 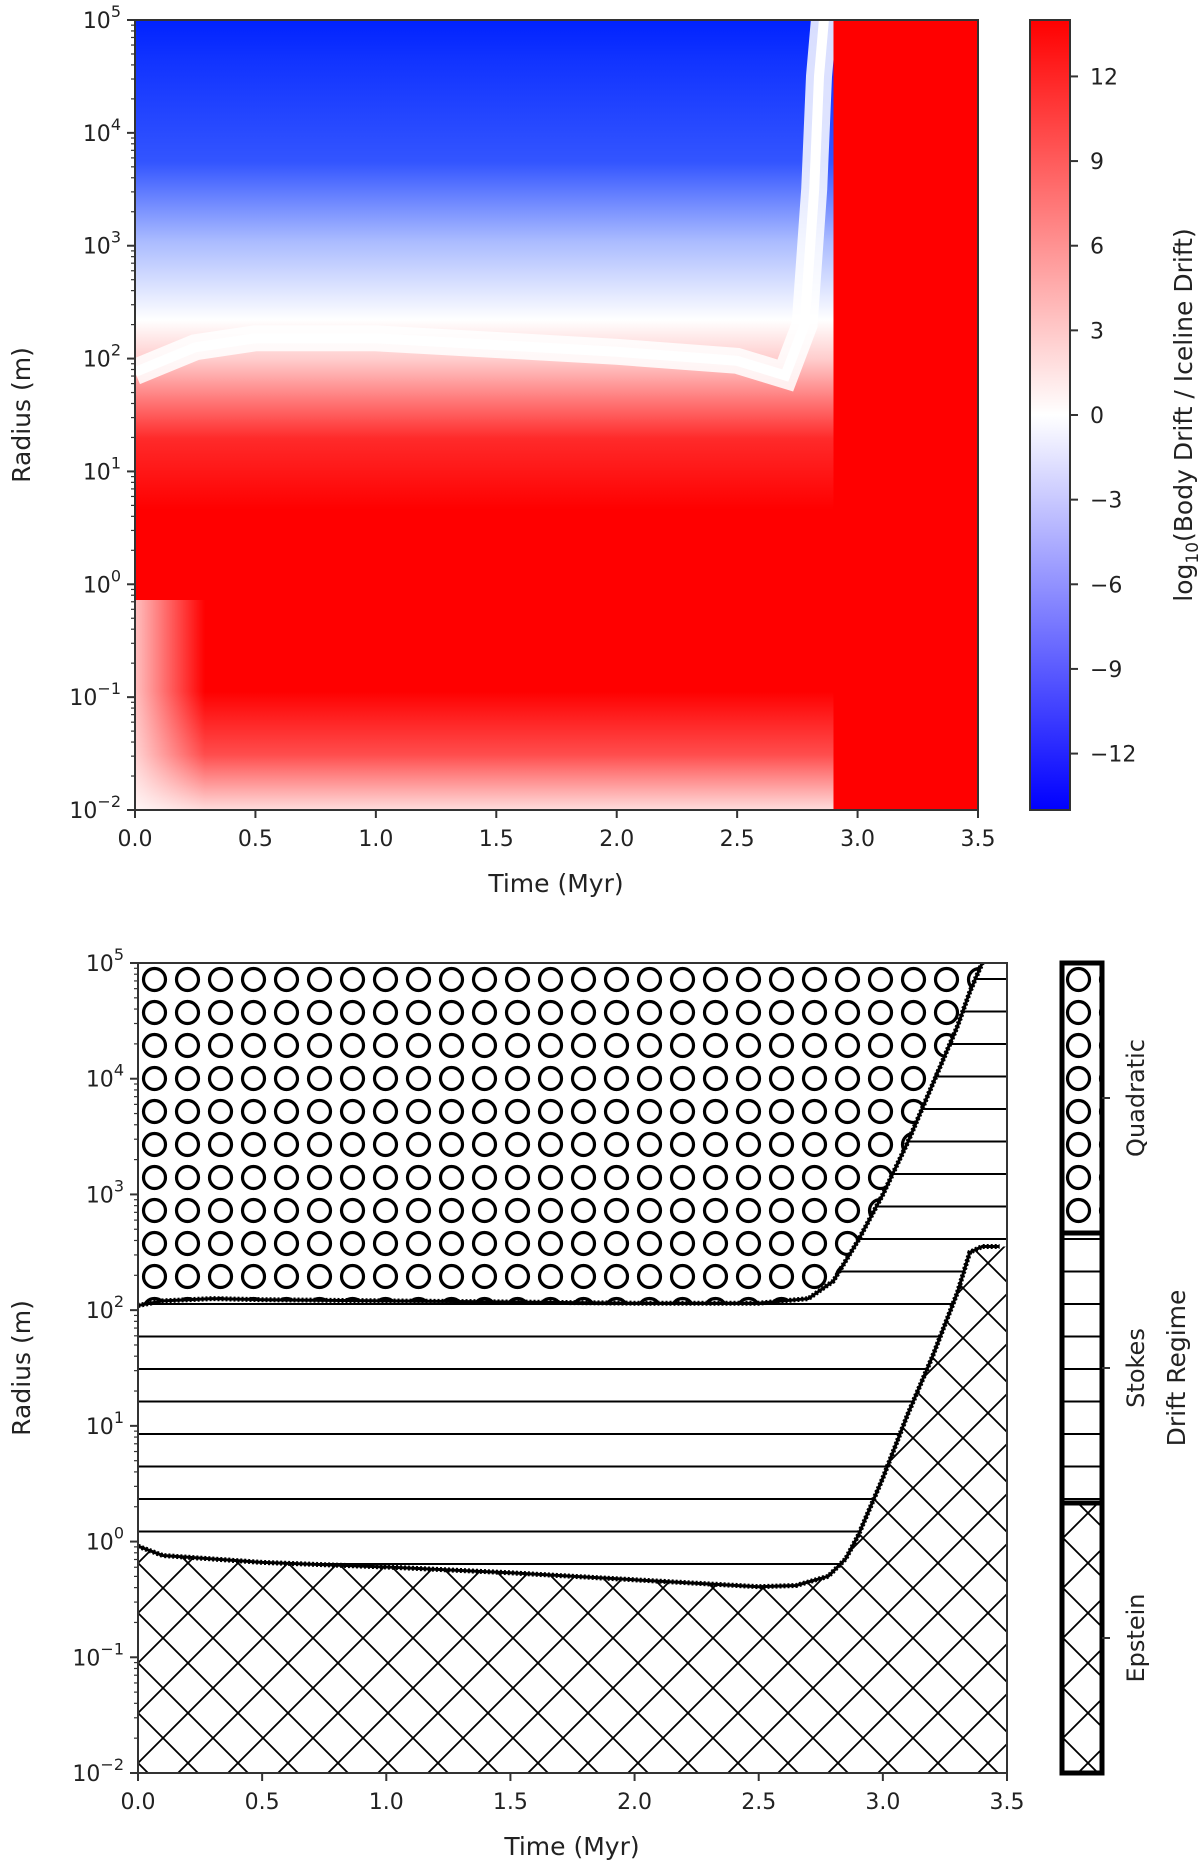 What do you see at coordinates (1113, 755) in the screenshot?
I see `colorbar-tick-label: −12` at bounding box center [1113, 755].